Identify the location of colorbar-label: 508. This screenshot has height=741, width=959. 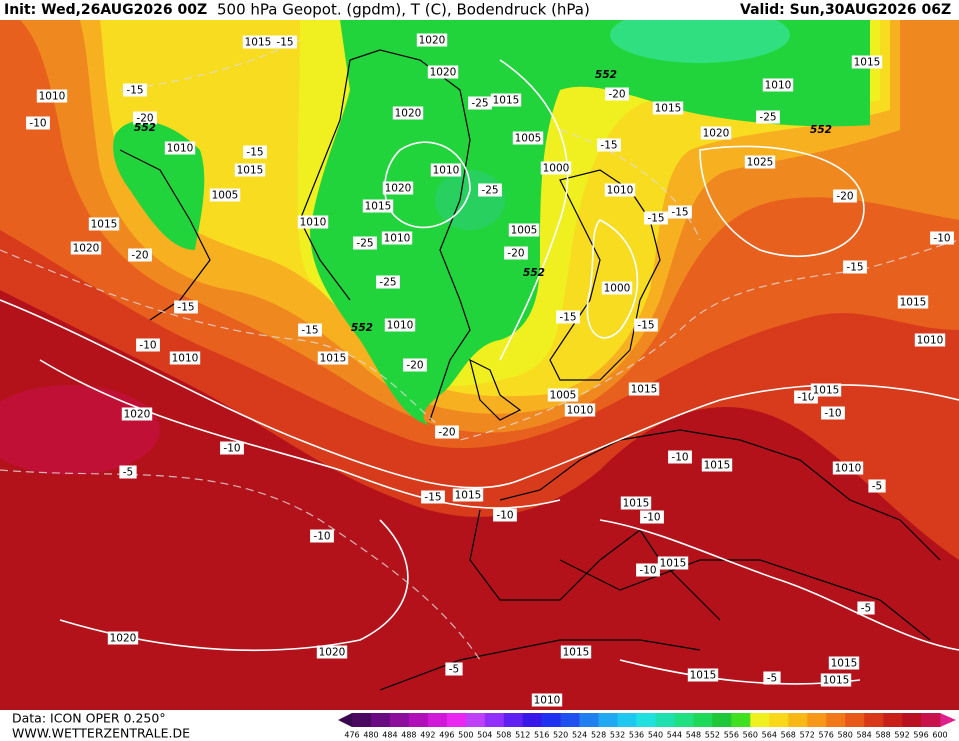
(503, 735).